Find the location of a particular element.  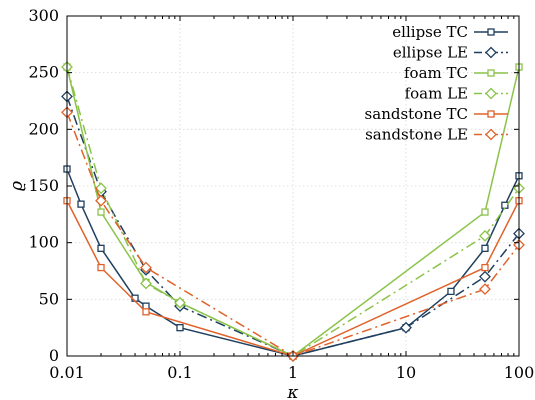

x-tick-label: 1 is located at coordinates (293, 372).